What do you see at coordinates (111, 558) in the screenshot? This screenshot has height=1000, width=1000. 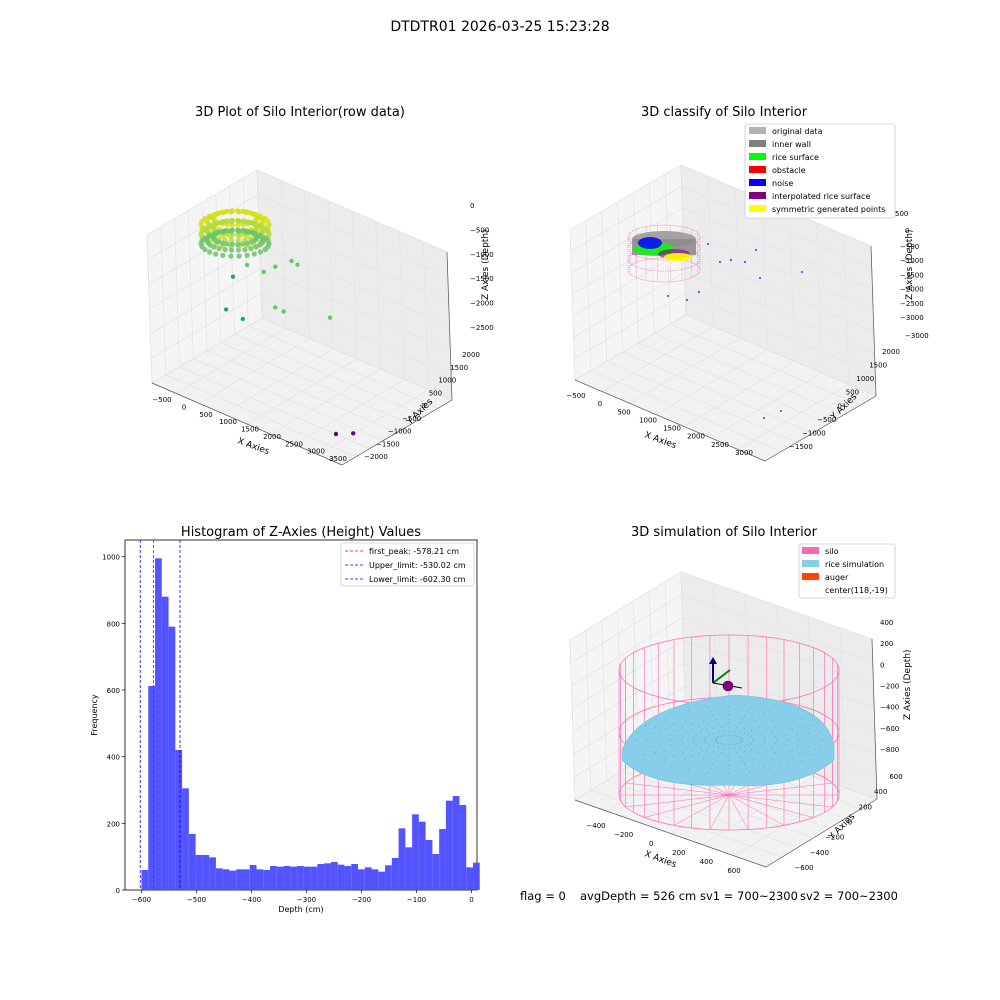 I see `y-tick-label: 1000` at bounding box center [111, 558].